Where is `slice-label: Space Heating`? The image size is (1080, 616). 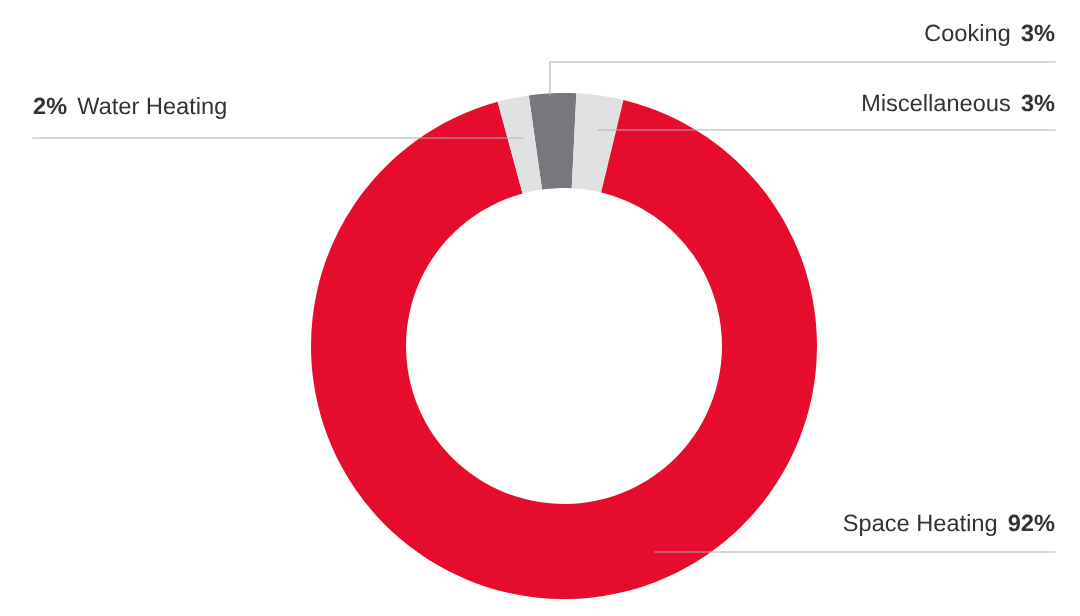
slice-label: Space Heating is located at coordinates (920, 525).